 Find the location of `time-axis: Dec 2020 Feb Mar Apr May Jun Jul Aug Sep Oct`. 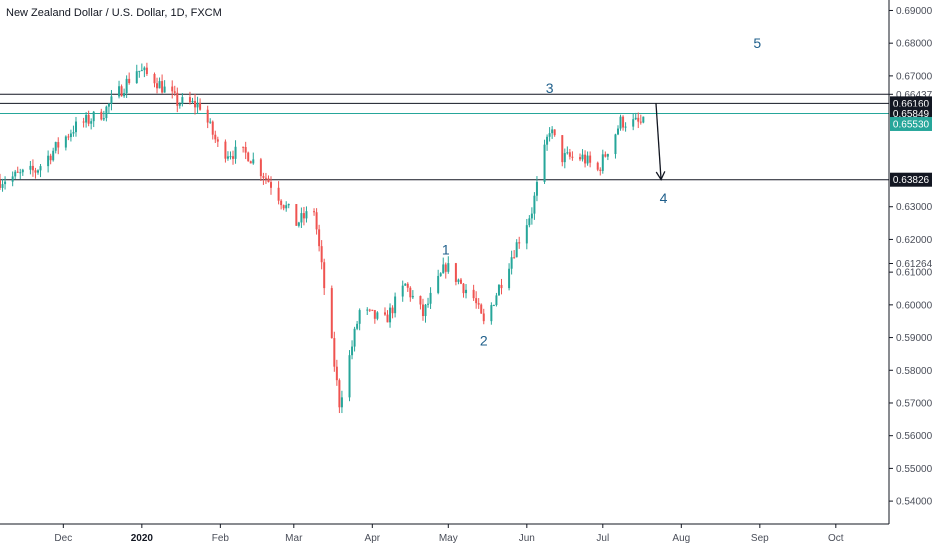

time-axis: Dec 2020 Feb Mar Apr May Jun Jul Aug Sep Oct is located at coordinates (444, 533).